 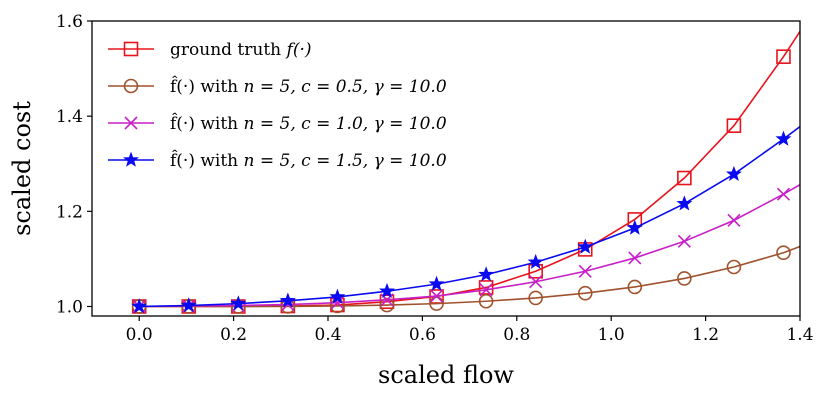 What do you see at coordinates (799, 335) in the screenshot?
I see `x-tick-label: 1.4` at bounding box center [799, 335].